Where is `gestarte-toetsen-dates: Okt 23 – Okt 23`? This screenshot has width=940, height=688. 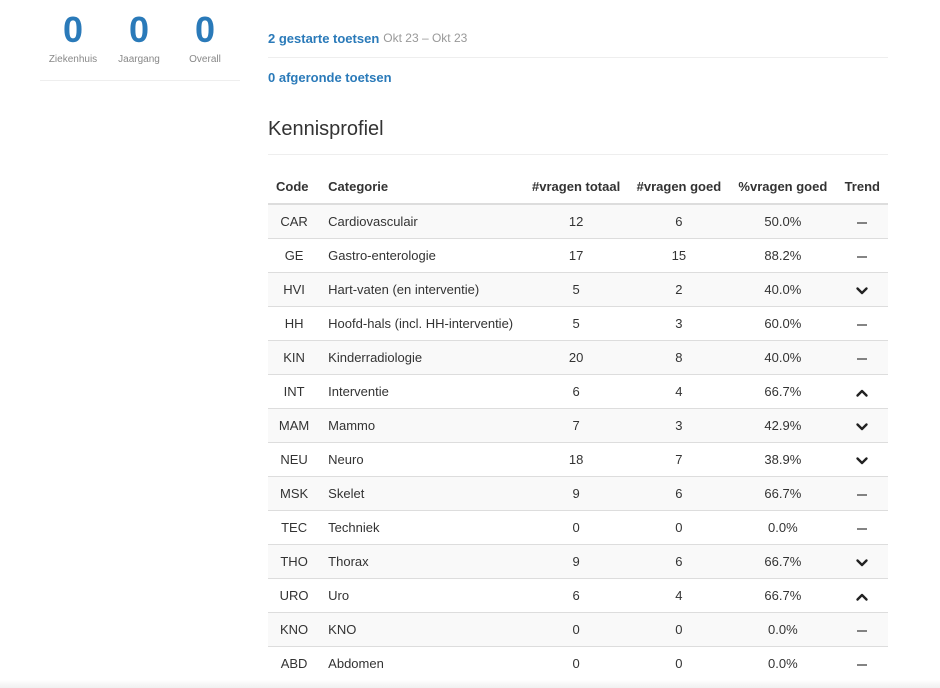
gestarte-toetsen-dates: Okt 23 – Okt 23 is located at coordinates (425, 38).